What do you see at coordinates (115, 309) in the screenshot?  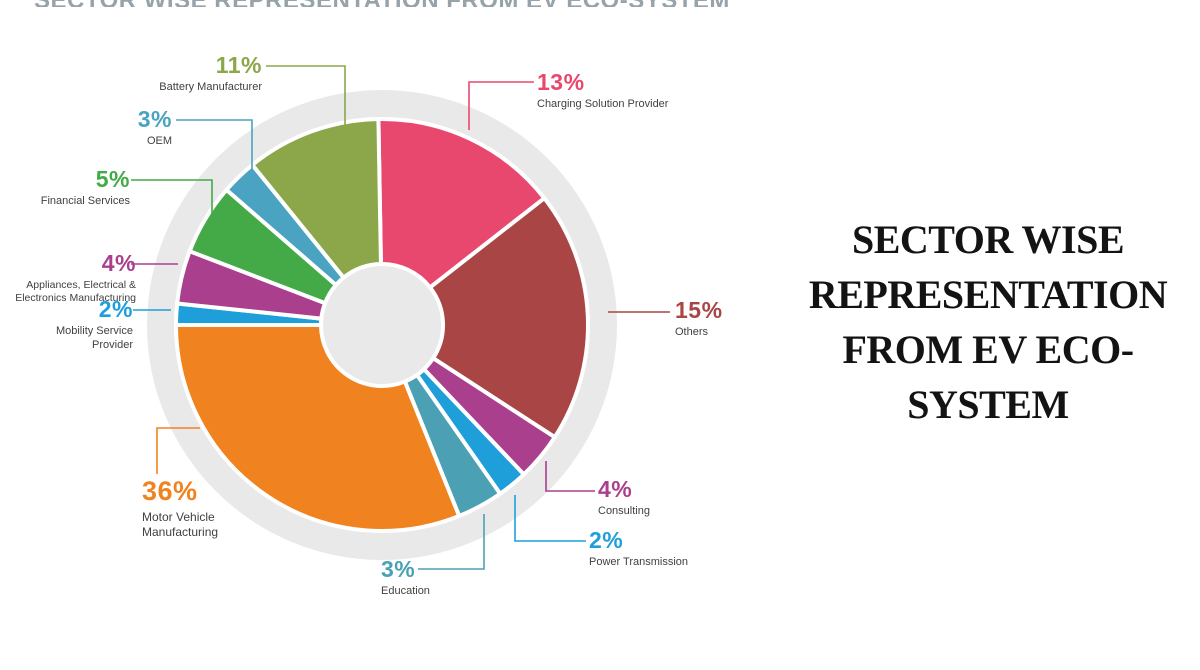 I see `pct-mobility-service-provider: 2%` at bounding box center [115, 309].